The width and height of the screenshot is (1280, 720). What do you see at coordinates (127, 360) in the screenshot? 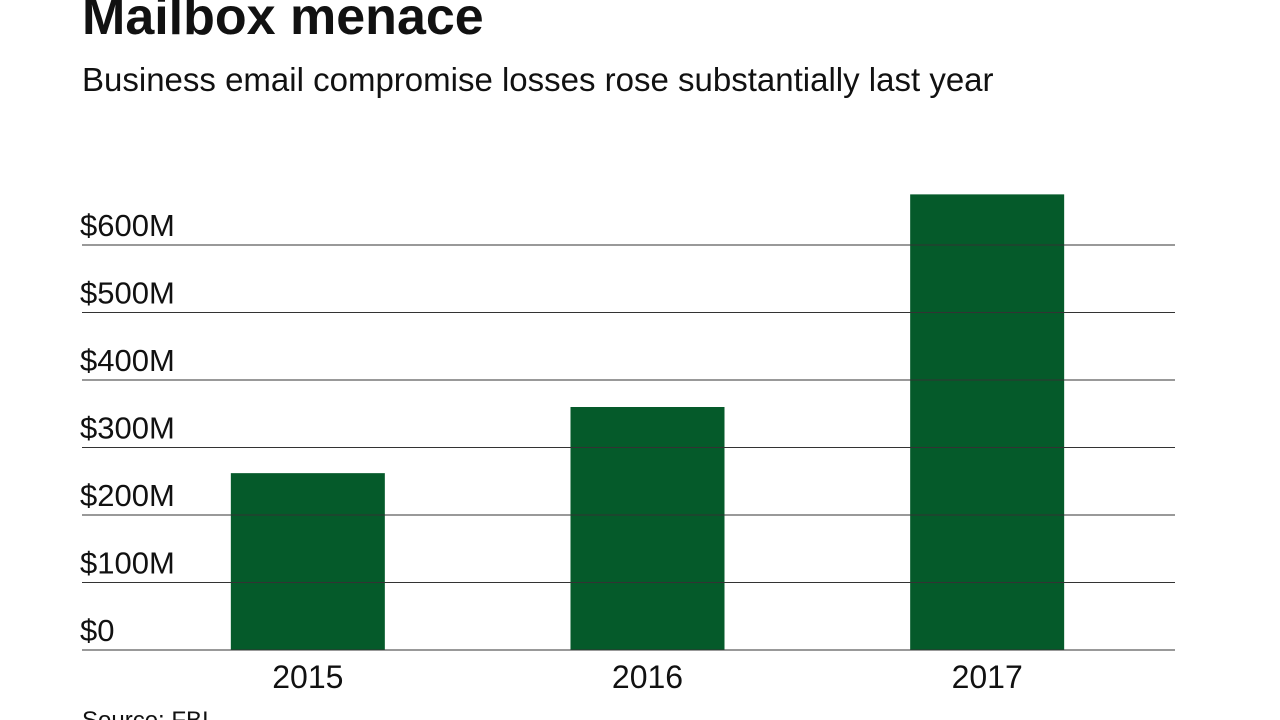
I see `y-tick-label: $400M` at bounding box center [127, 360].